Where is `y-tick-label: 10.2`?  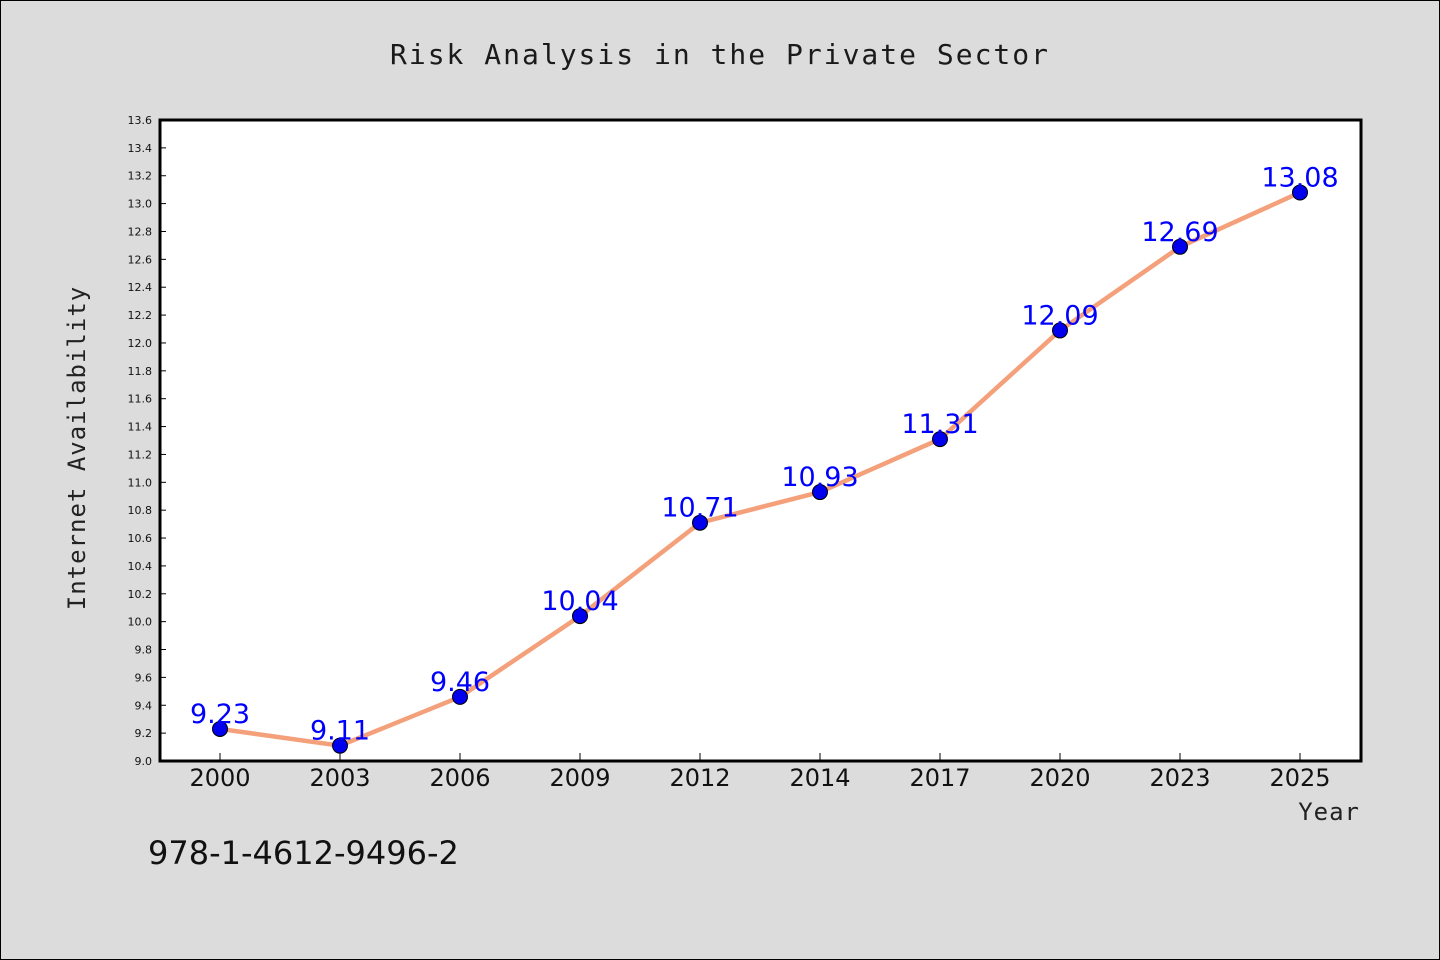 y-tick-label: 10.2 is located at coordinates (140, 594).